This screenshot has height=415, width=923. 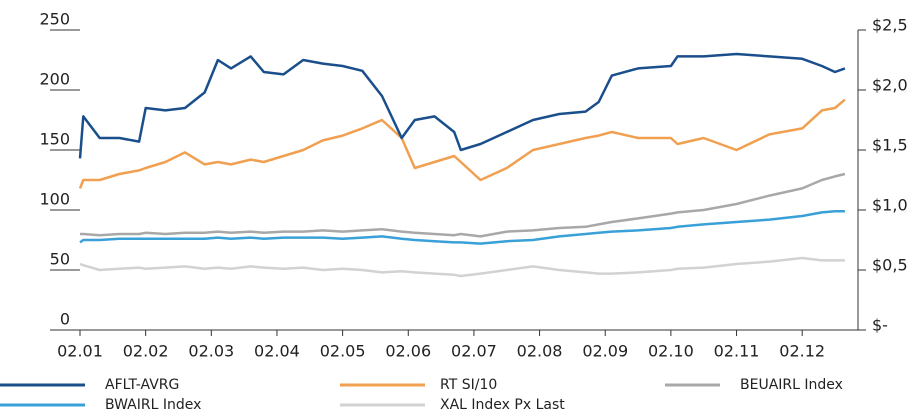 What do you see at coordinates (54, 79) in the screenshot?
I see `y-tick-label: 200` at bounding box center [54, 79].